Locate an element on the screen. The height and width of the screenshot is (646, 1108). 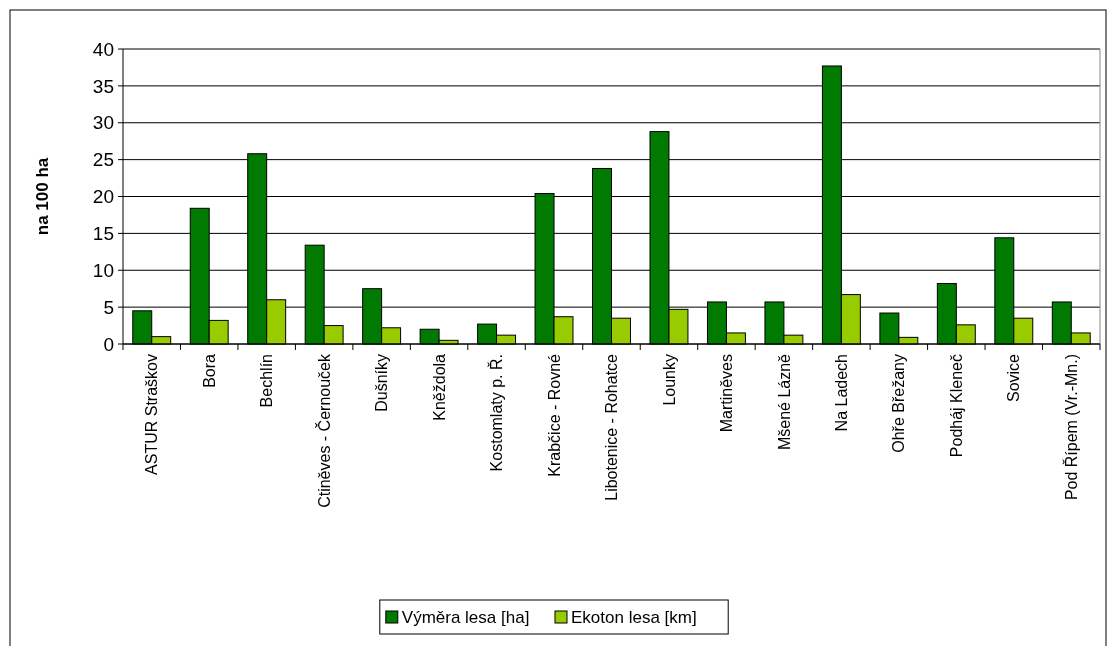
x-tick-label: ASTUR Straškov is located at coordinates (152, 414).